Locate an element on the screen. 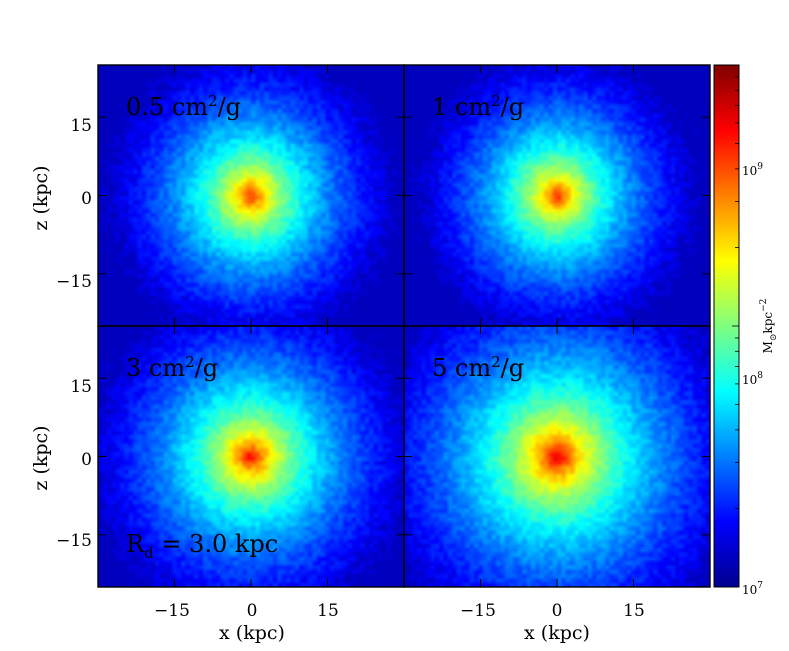 This screenshot has width=789, height=651. panel-label-1: 0.5 cm2/g is located at coordinates (183, 106).